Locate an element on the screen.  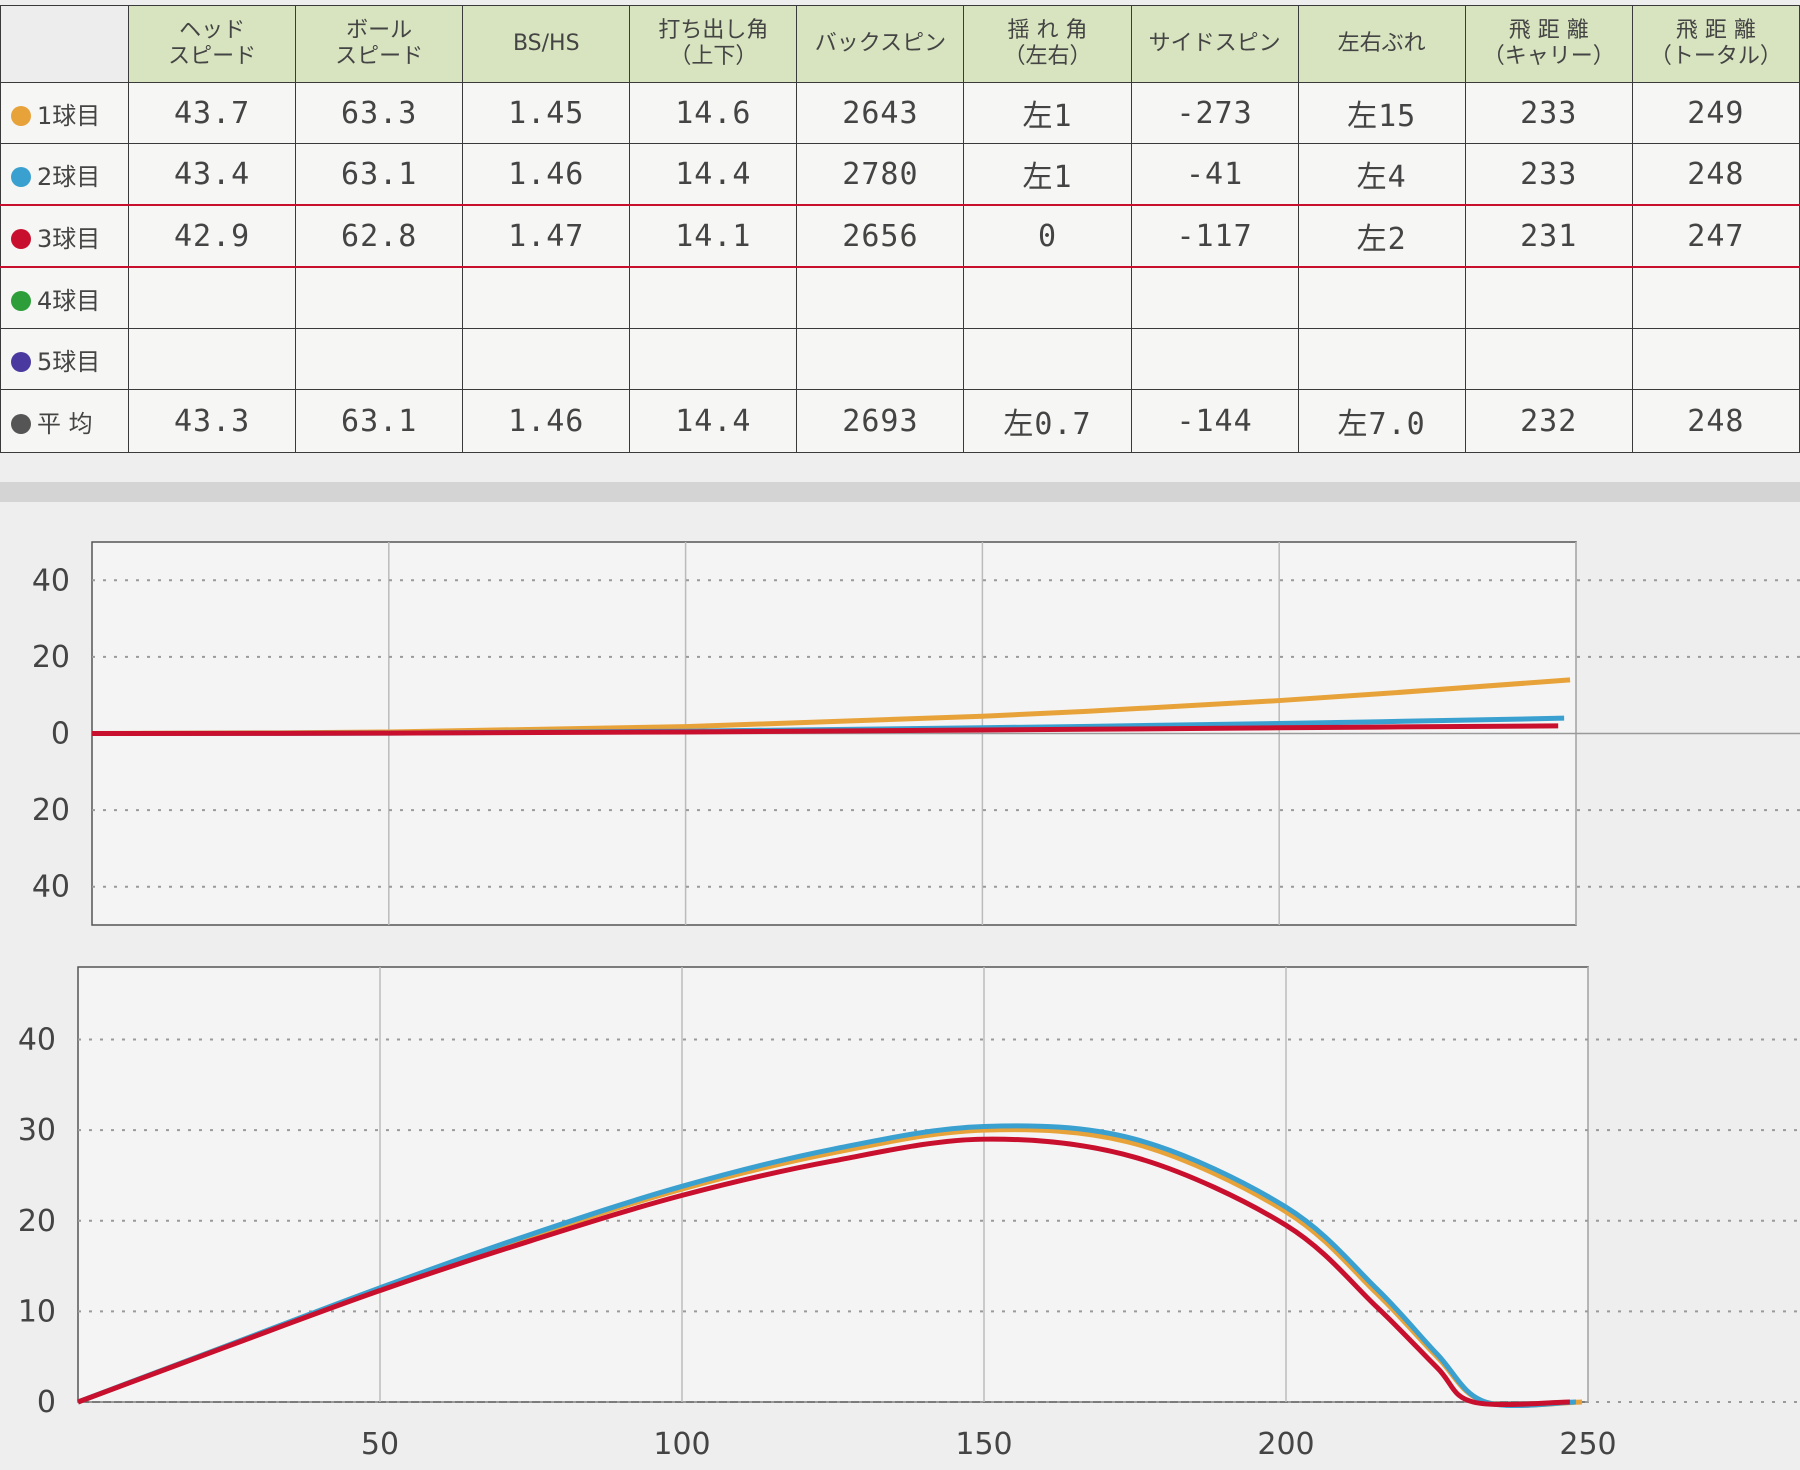
header-head-speed: ヘッド スピード is located at coordinates (212, 44).